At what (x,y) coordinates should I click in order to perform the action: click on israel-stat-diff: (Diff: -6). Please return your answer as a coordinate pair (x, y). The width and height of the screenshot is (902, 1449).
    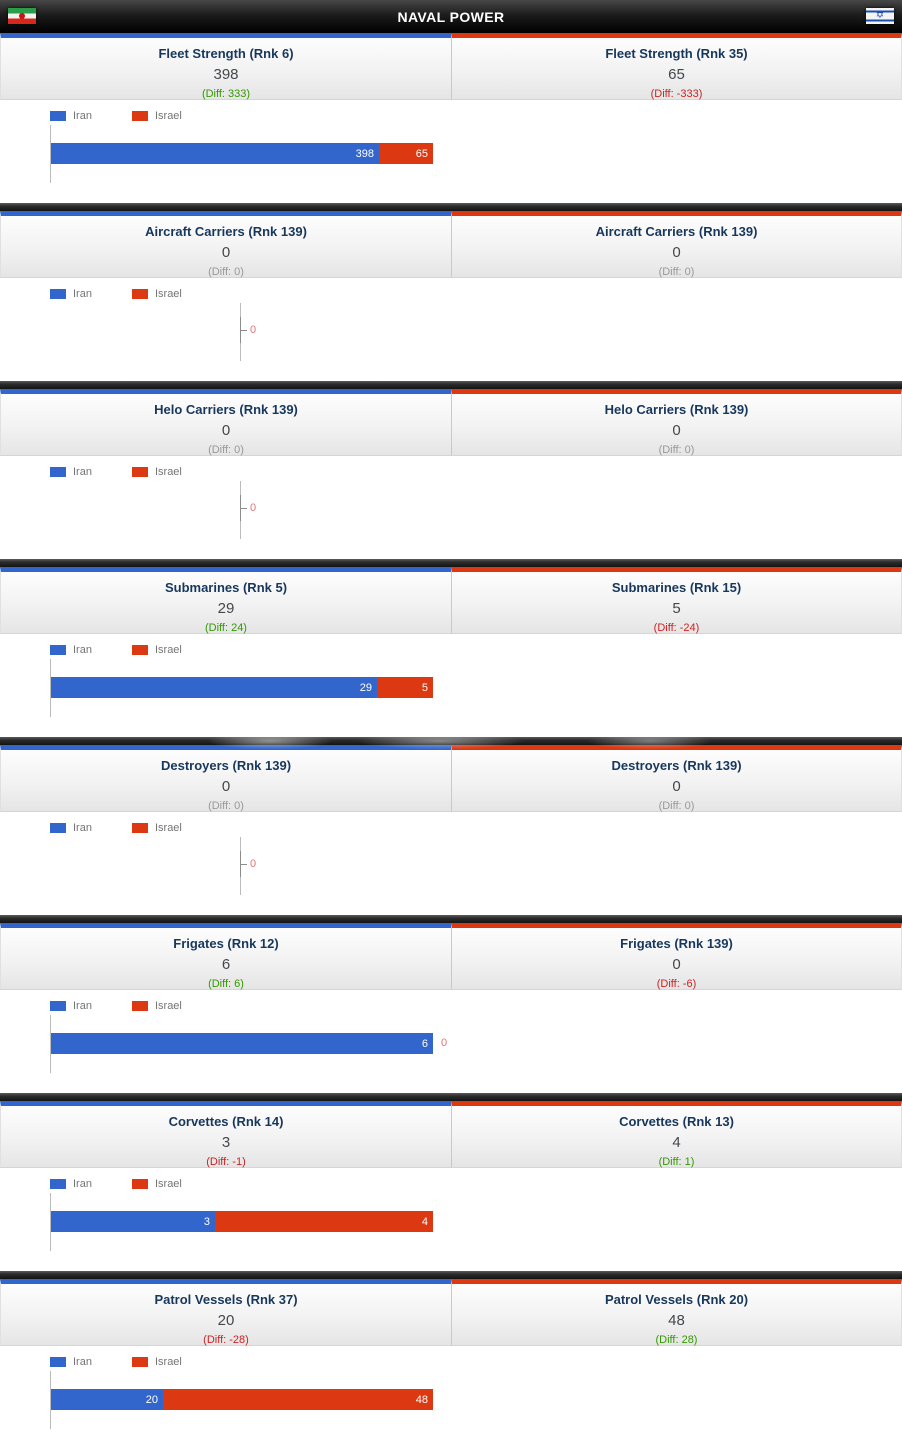
    Looking at the image, I should click on (676, 984).